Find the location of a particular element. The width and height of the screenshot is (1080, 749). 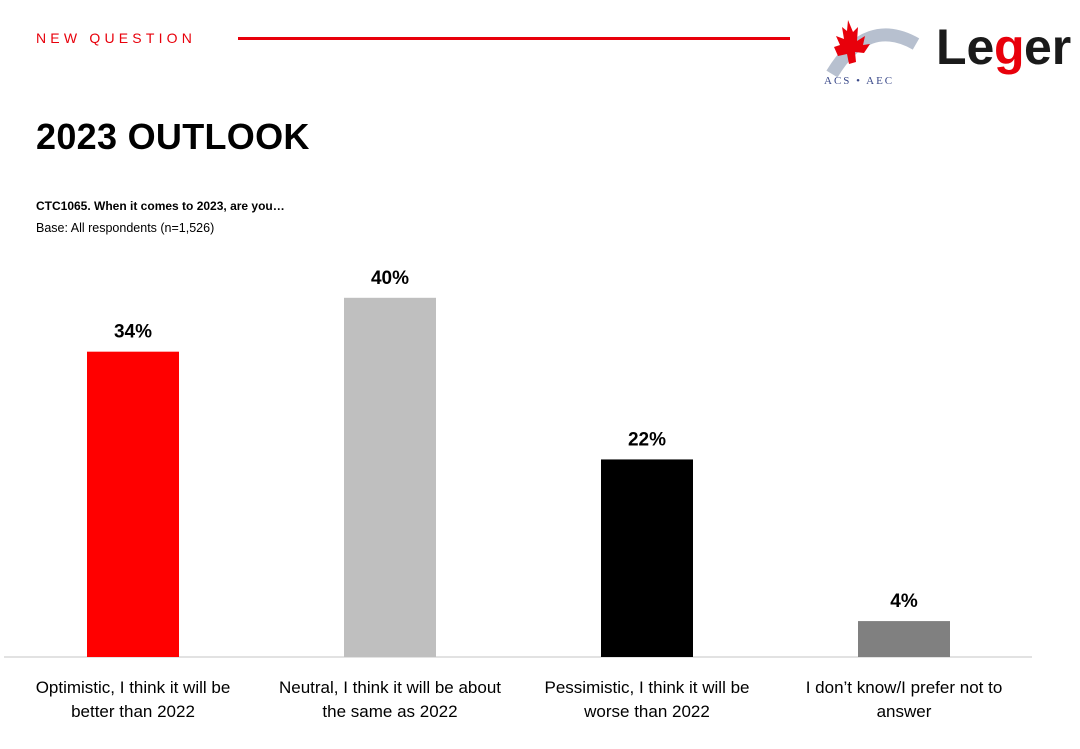

leger-logo: Le g er is located at coordinates (1003, 47).